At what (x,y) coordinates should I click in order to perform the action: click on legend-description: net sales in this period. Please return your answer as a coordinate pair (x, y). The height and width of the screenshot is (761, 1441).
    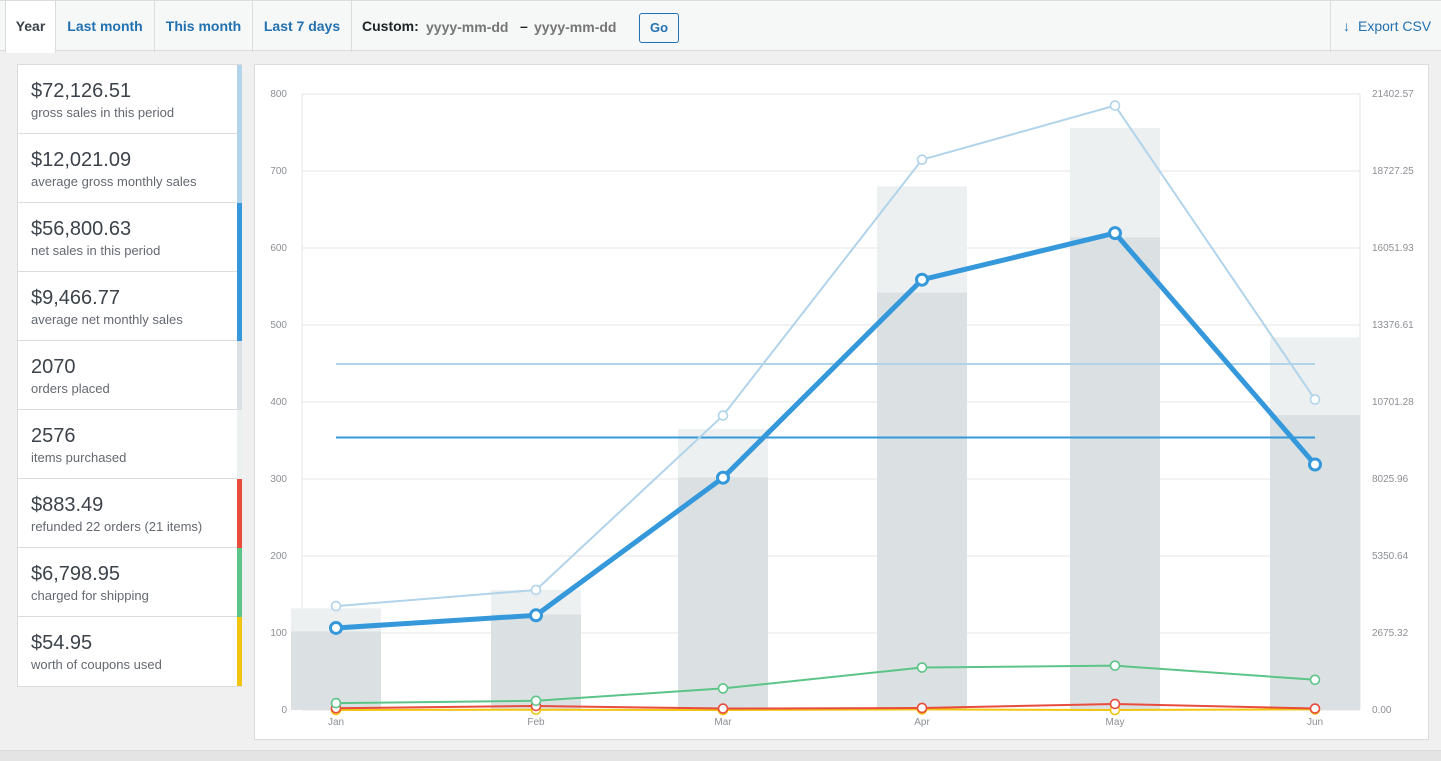
    Looking at the image, I should click on (96, 250).